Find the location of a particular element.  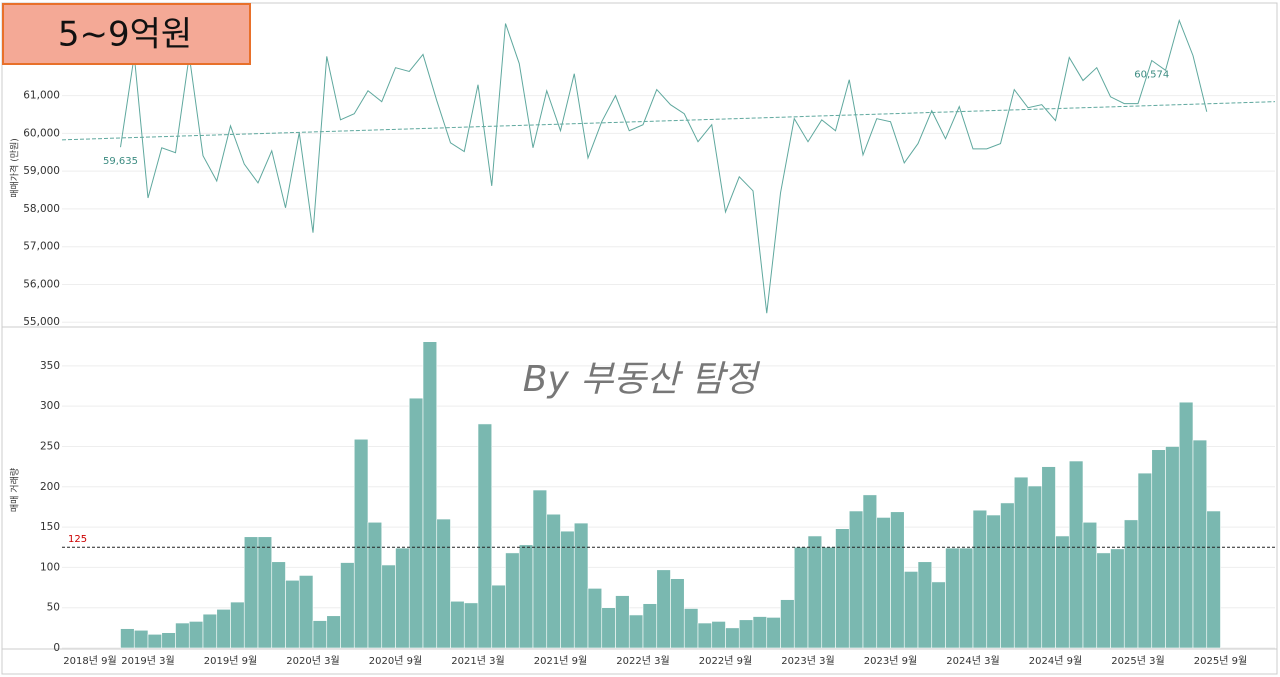

y-tick-label: 61,000 is located at coordinates (41, 96).